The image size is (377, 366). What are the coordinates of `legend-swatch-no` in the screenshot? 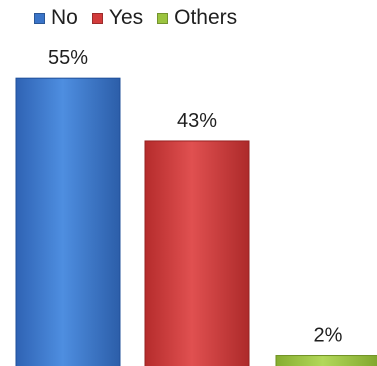 It's located at (39, 18).